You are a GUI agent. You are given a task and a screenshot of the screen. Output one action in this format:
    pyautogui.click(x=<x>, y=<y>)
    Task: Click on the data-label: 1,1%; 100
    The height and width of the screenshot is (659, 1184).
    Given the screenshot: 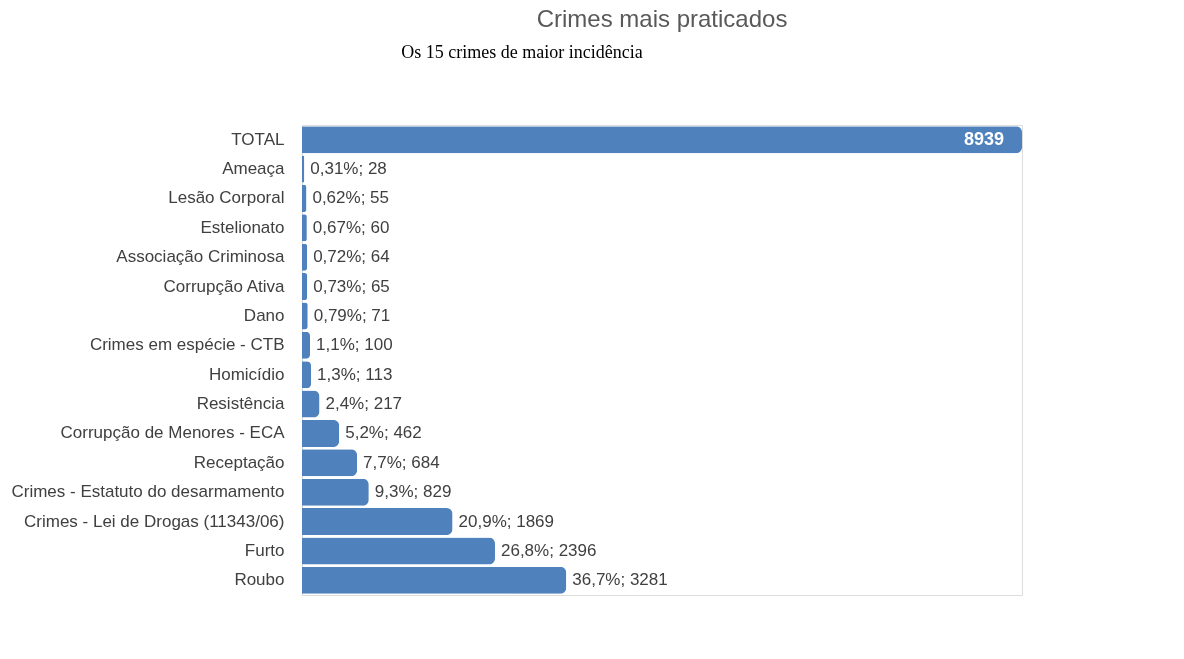 What is the action you would take?
    pyautogui.click(x=354, y=345)
    